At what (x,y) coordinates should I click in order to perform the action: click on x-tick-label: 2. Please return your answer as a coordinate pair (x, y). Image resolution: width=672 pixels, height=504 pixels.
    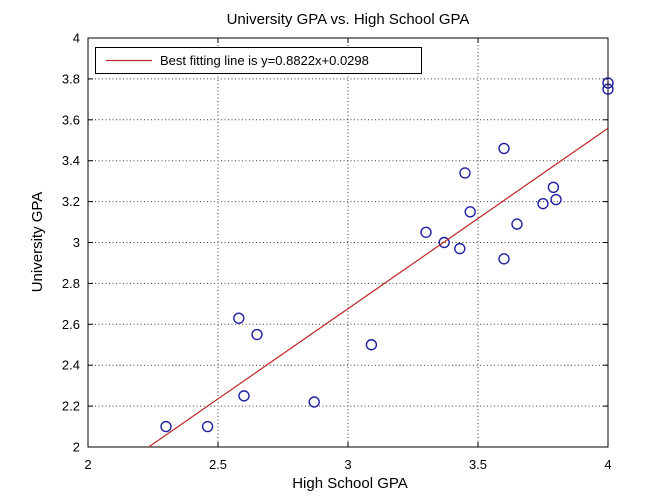
    Looking at the image, I should click on (87, 464).